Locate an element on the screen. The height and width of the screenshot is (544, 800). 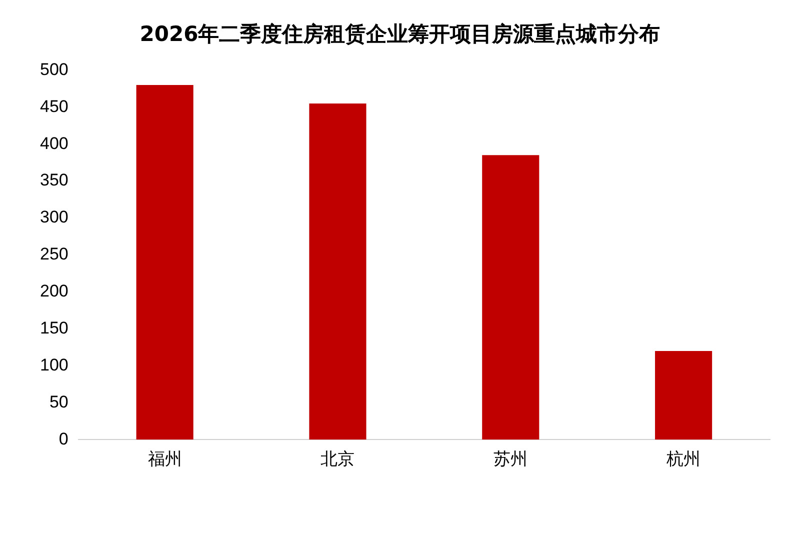
y-tick-label: 450 is located at coordinates (54, 106).